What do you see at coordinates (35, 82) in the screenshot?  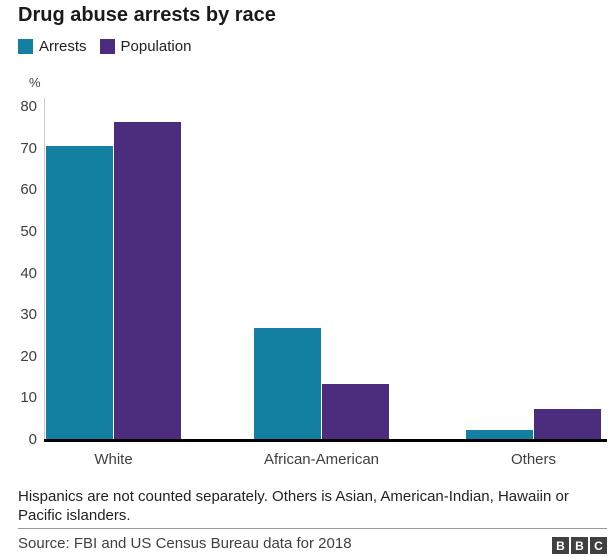 I see `y-axis-unit-label: %` at bounding box center [35, 82].